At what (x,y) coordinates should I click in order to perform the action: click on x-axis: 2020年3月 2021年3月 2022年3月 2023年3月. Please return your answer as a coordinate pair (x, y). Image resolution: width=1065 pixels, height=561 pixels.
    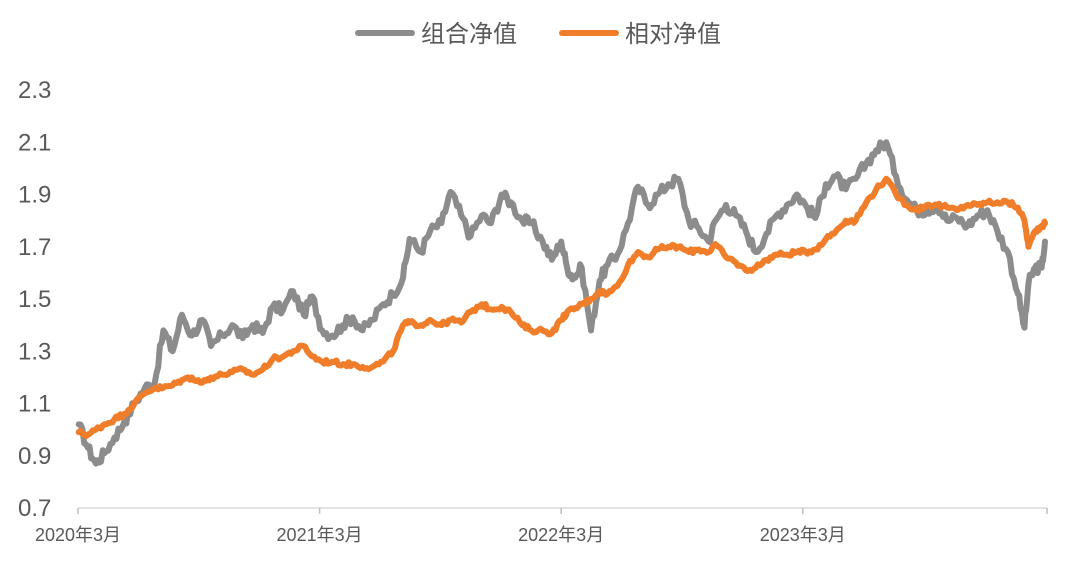
    Looking at the image, I should click on (541, 526).